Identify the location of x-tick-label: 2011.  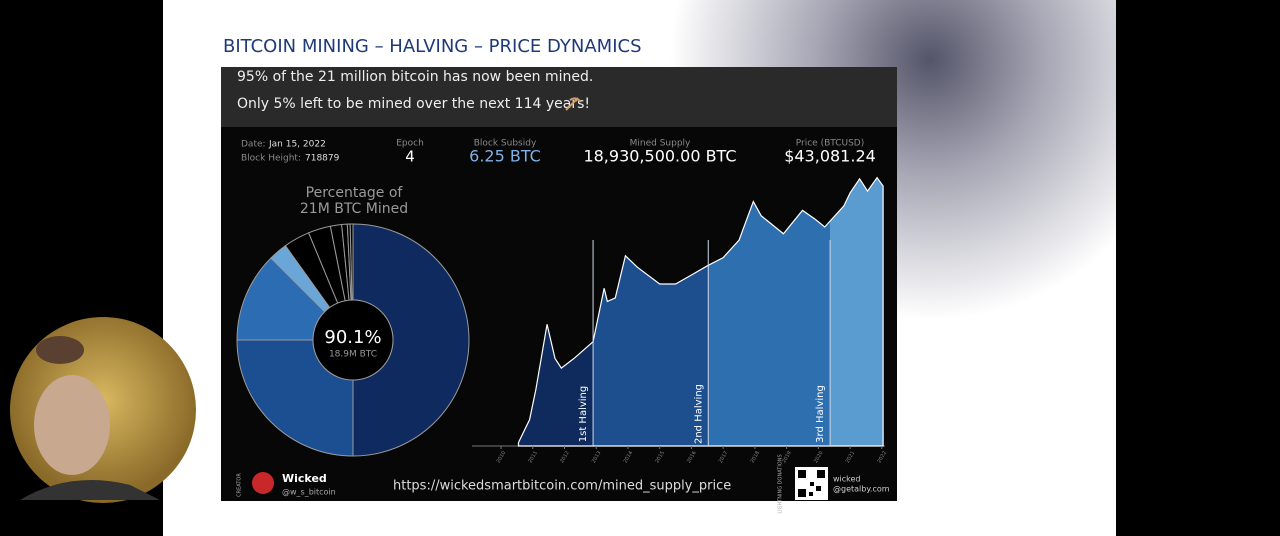
(533, 457).